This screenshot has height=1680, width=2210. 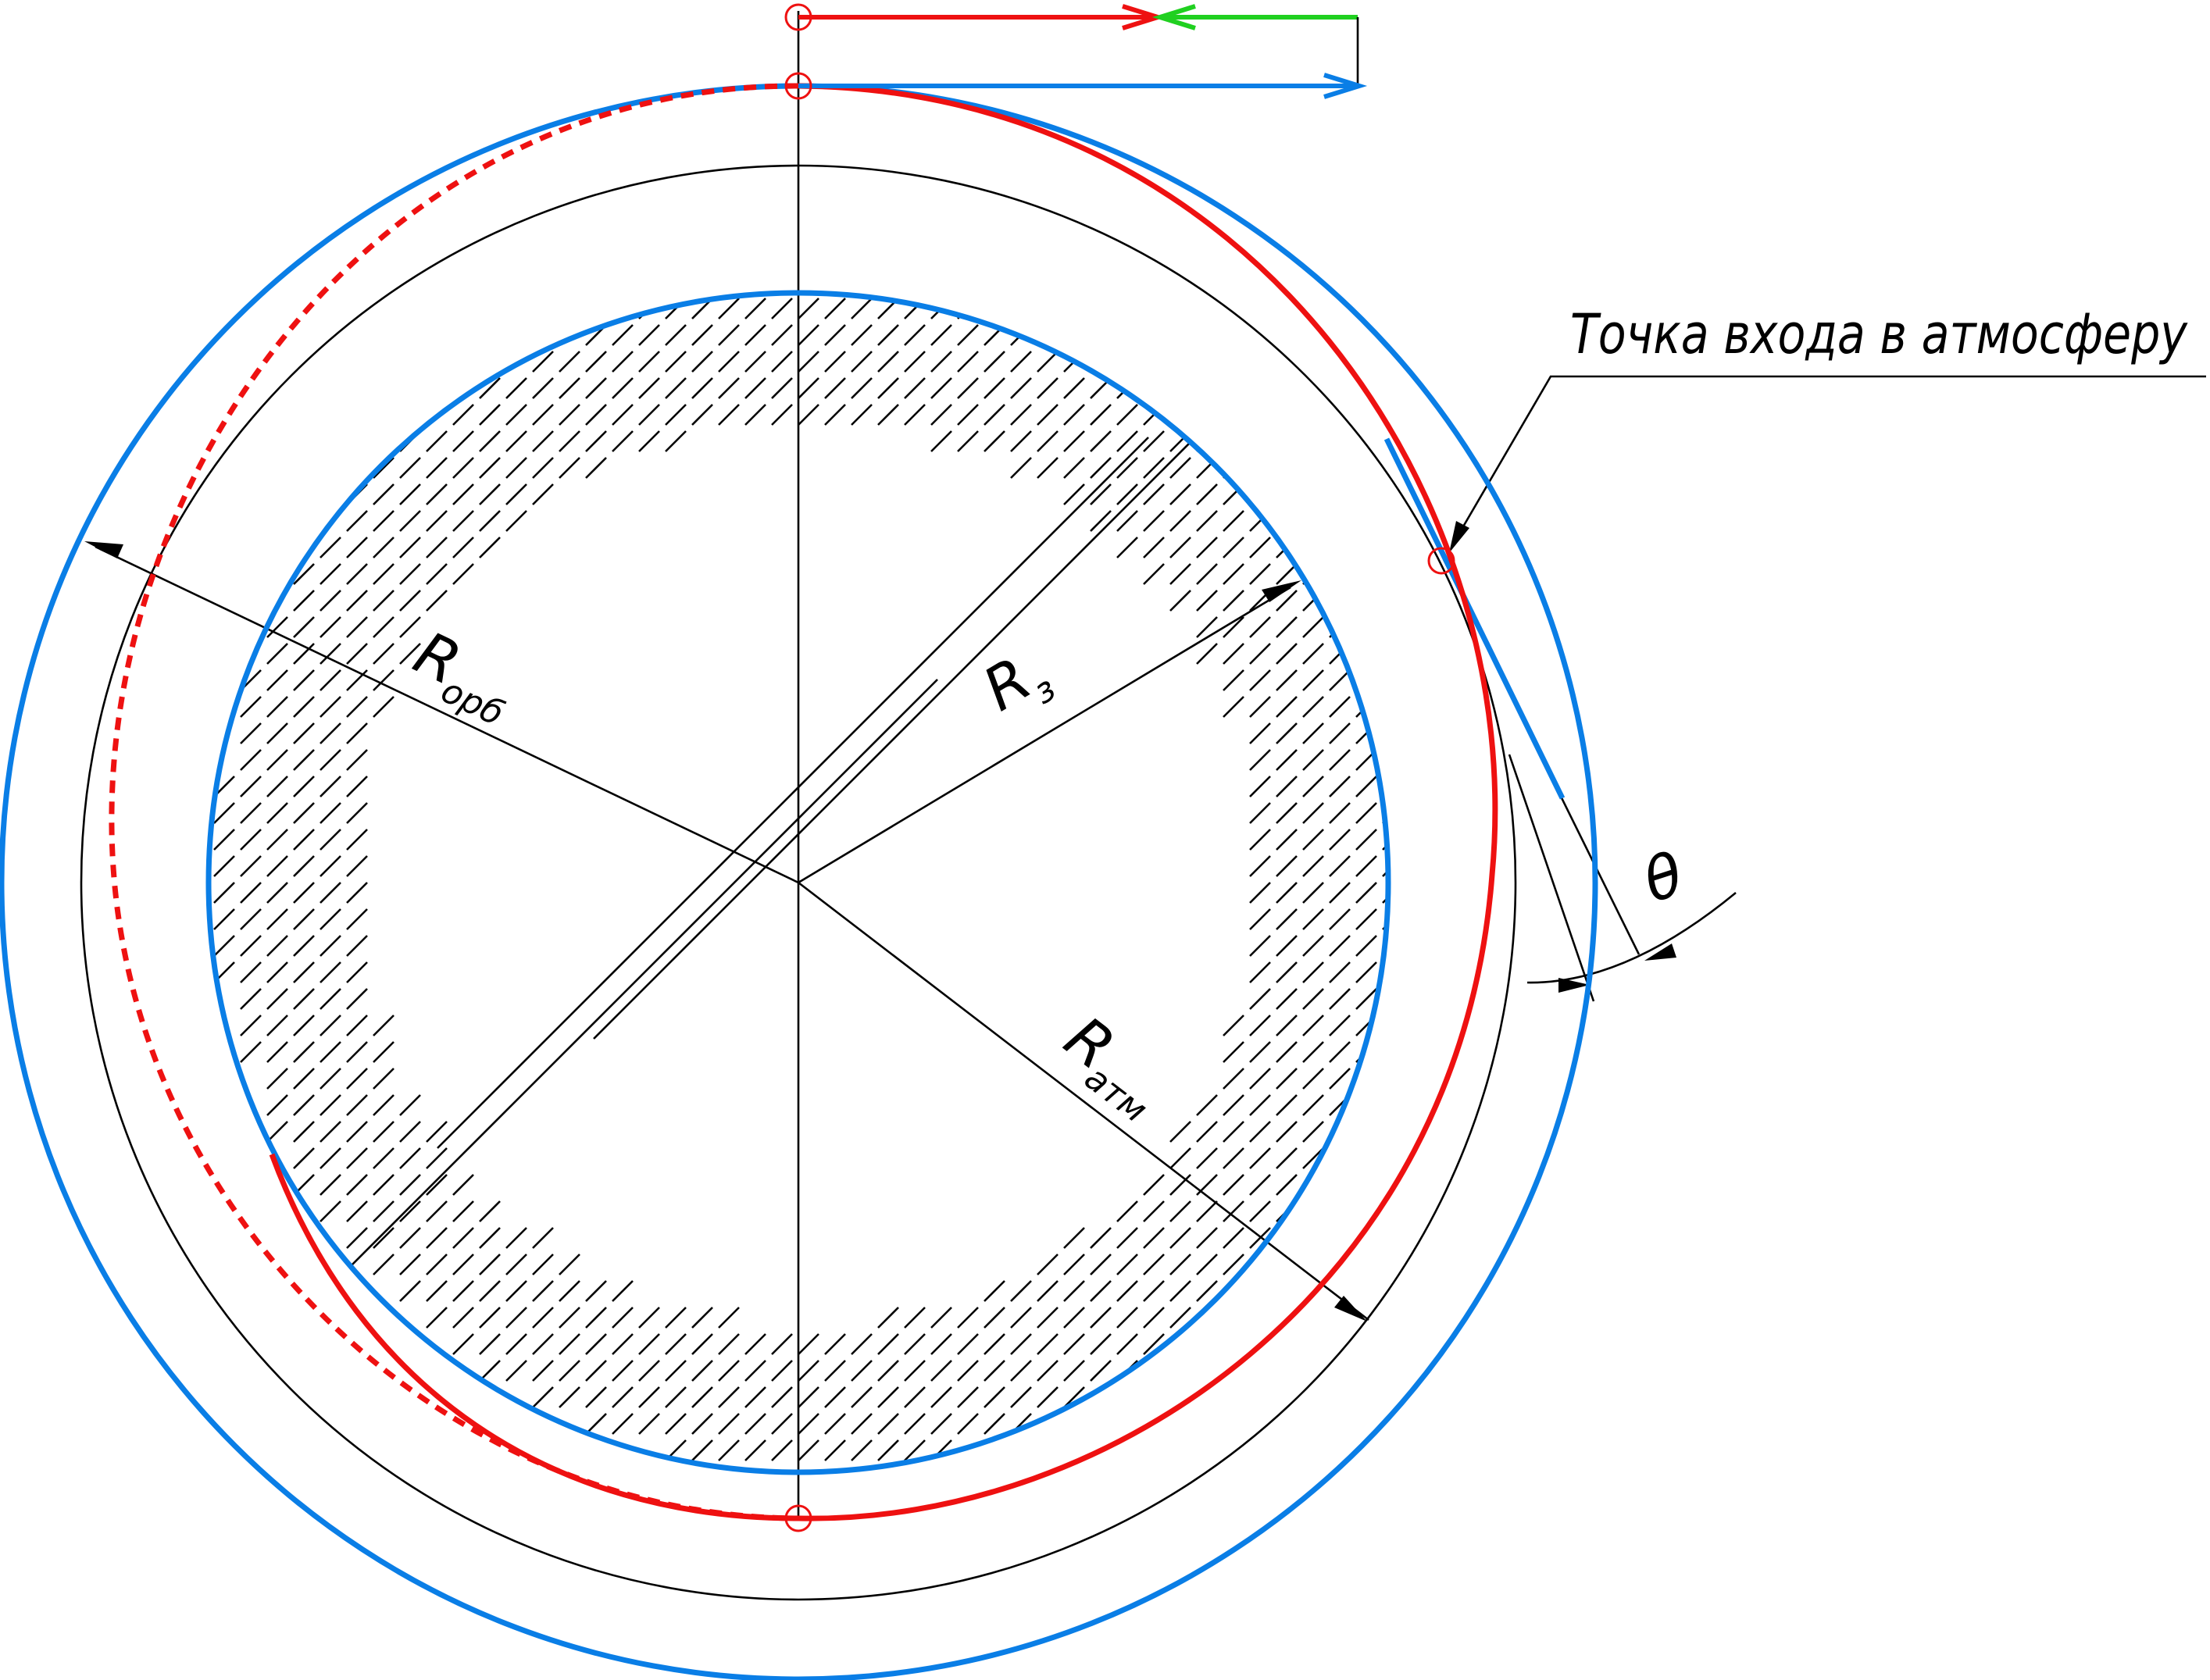 What do you see at coordinates (1044, 735) in the screenshot?
I see `earth-radius-line` at bounding box center [1044, 735].